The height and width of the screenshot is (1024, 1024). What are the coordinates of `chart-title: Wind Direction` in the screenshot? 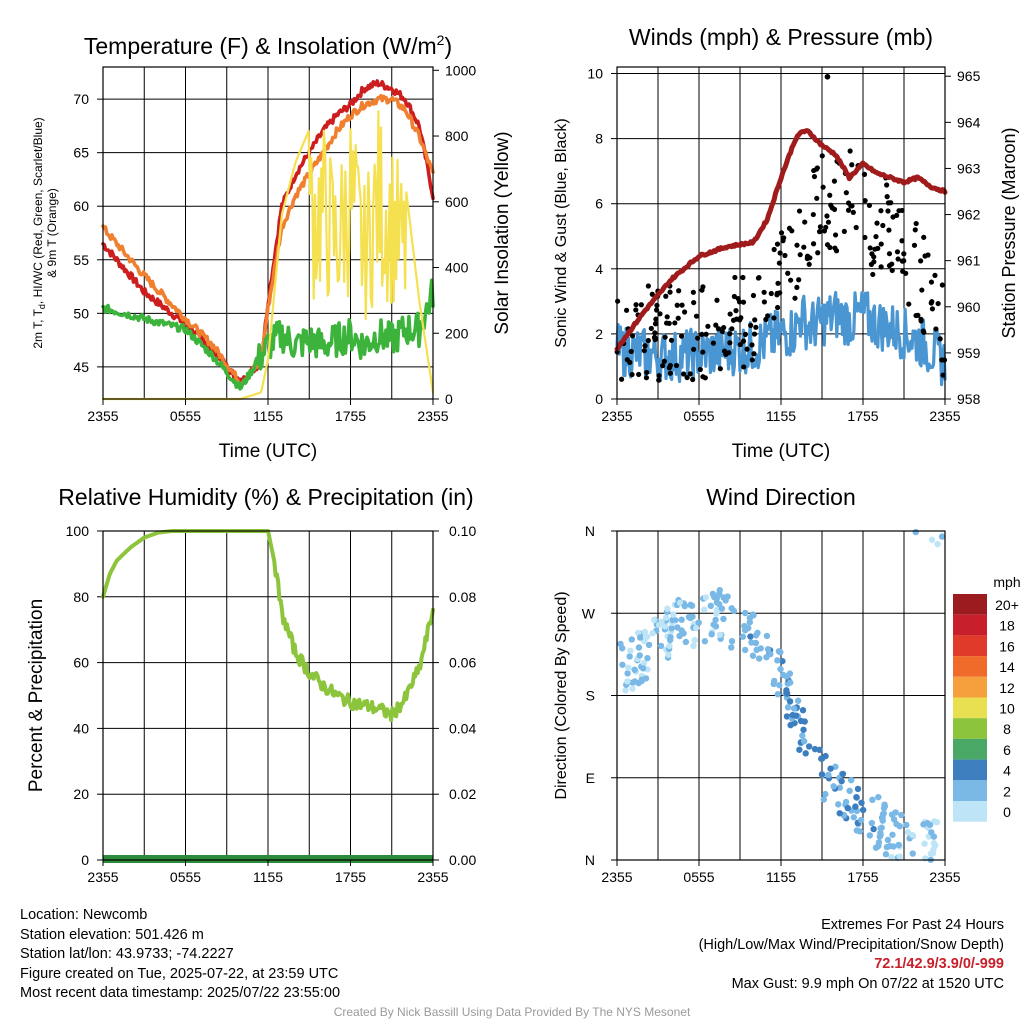 It's located at (781, 497).